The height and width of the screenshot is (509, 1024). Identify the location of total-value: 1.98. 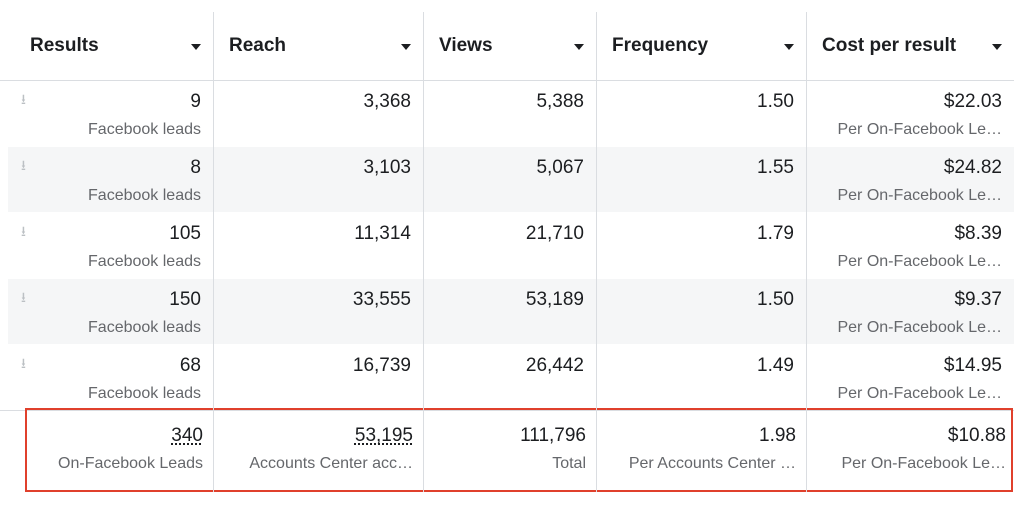
(777, 435).